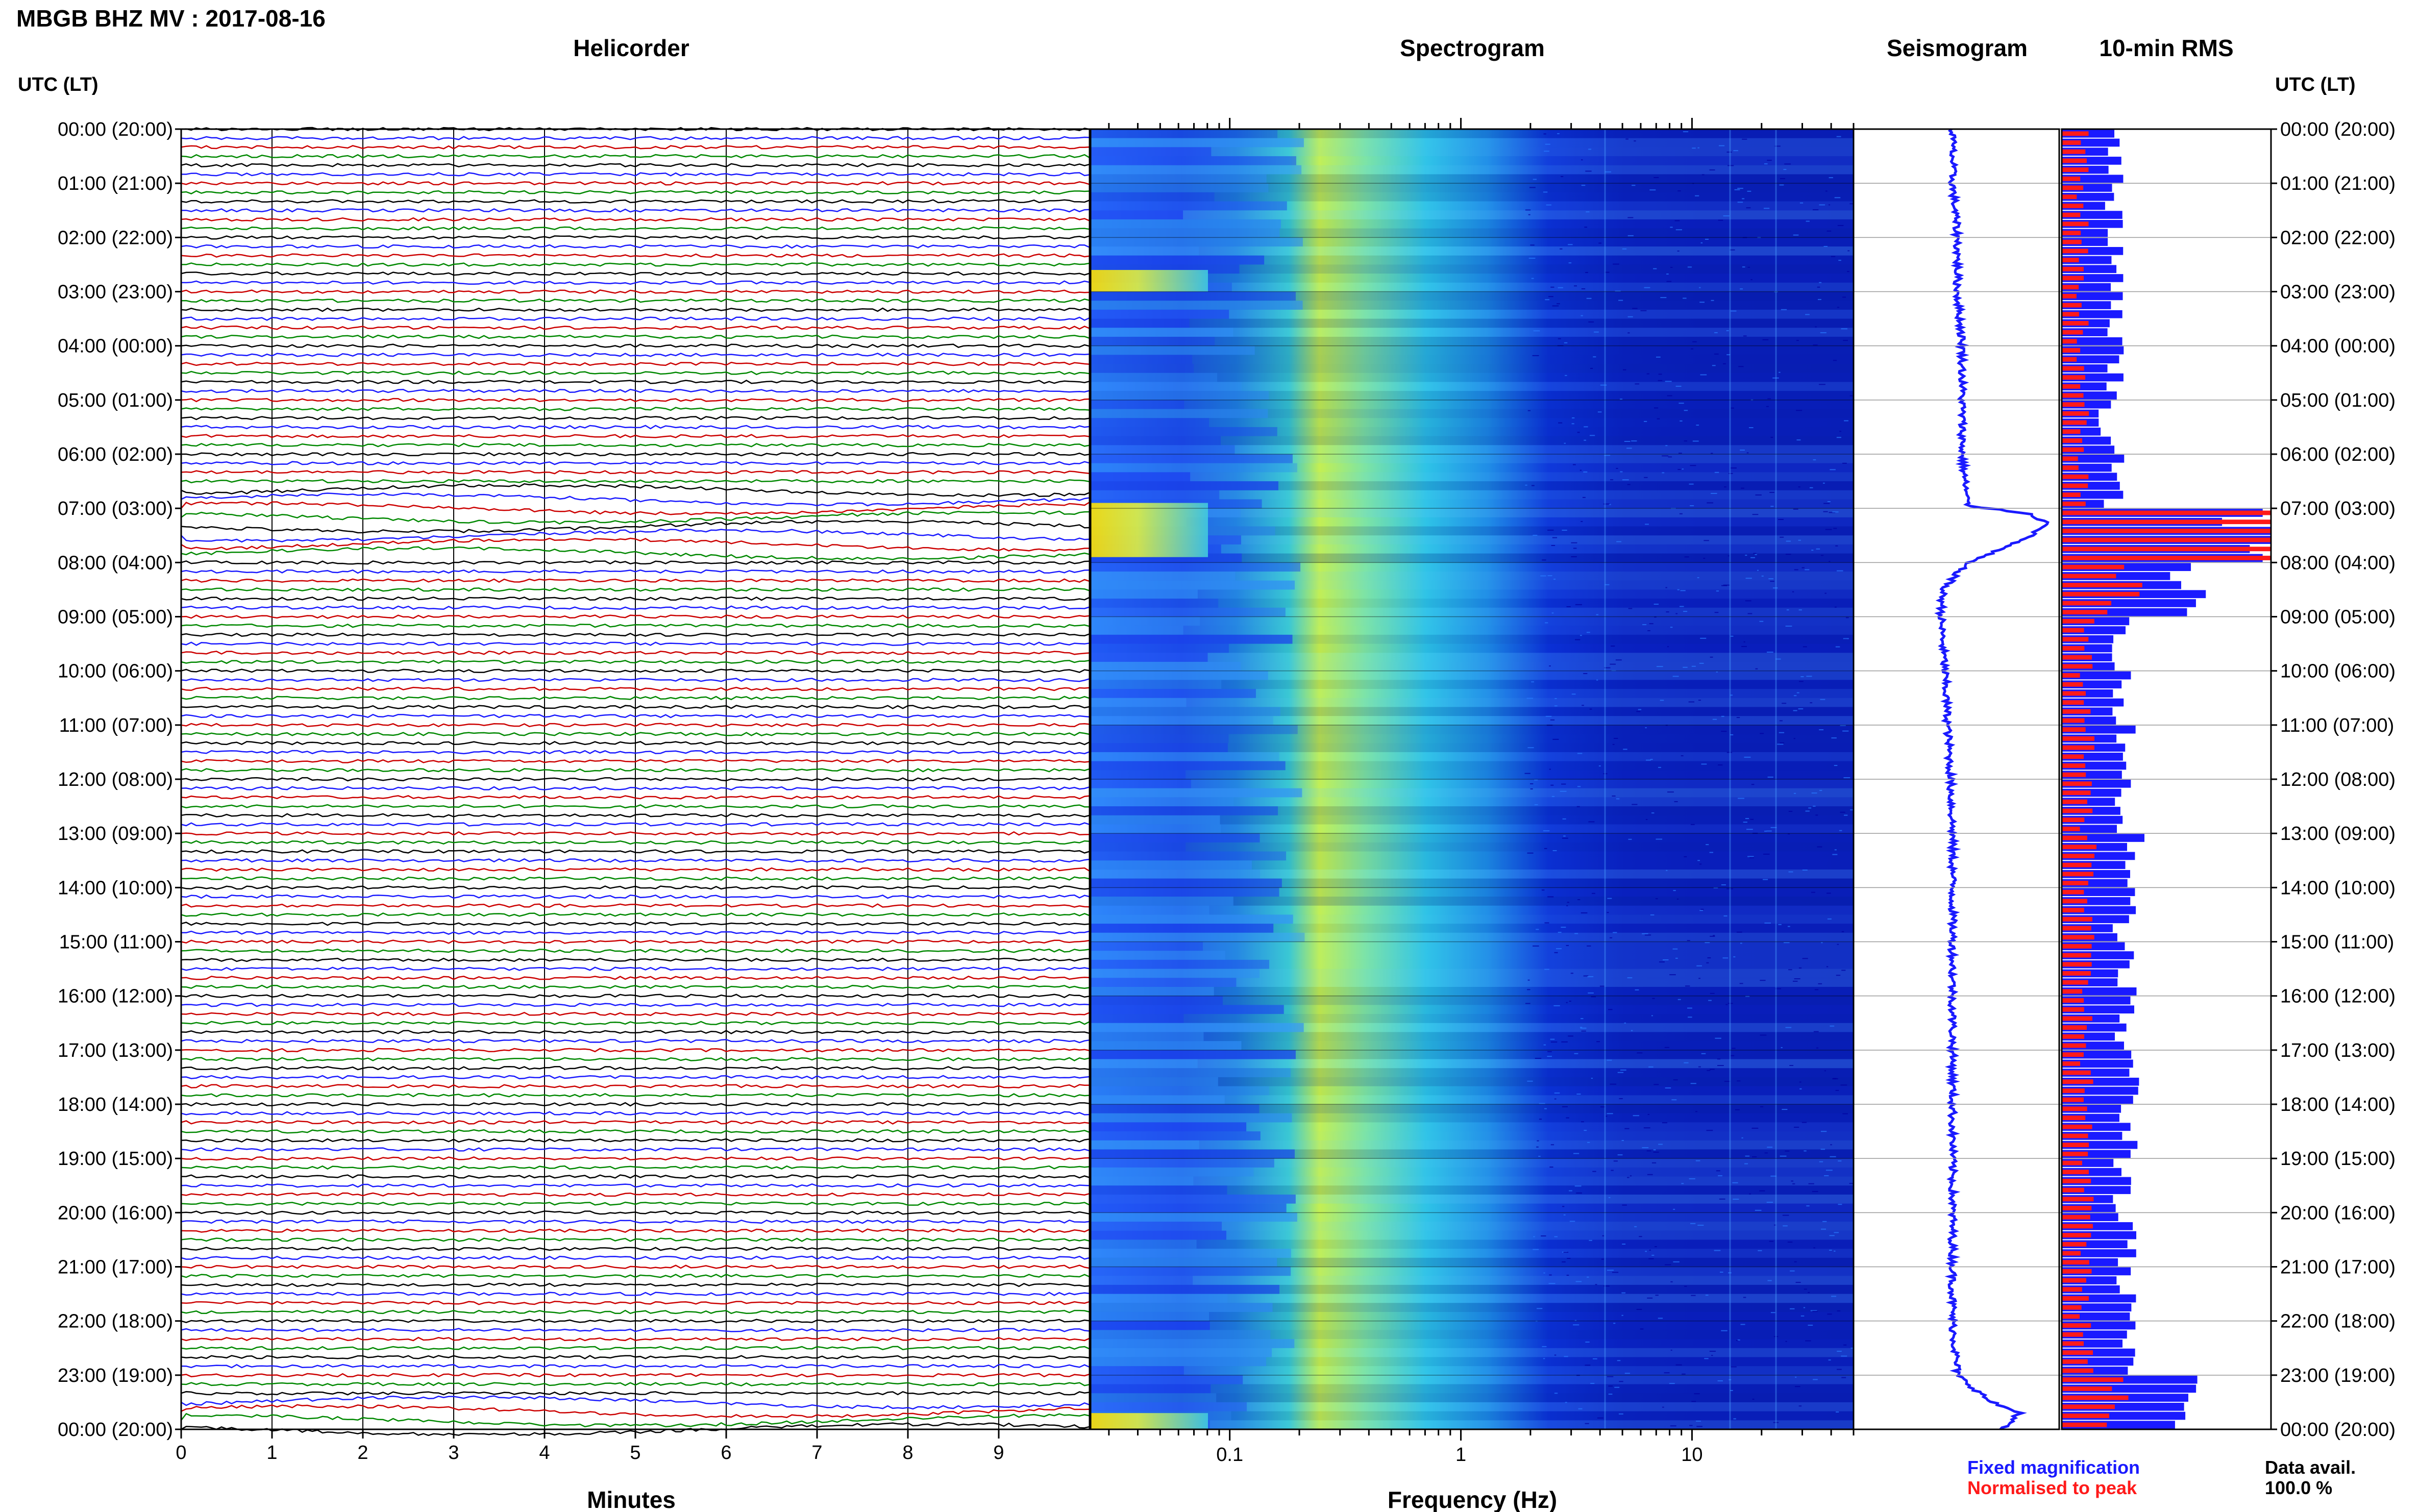  Describe the element at coordinates (115, 563) in the screenshot. I see `time-label-left: 08:00 (04:00)` at that location.